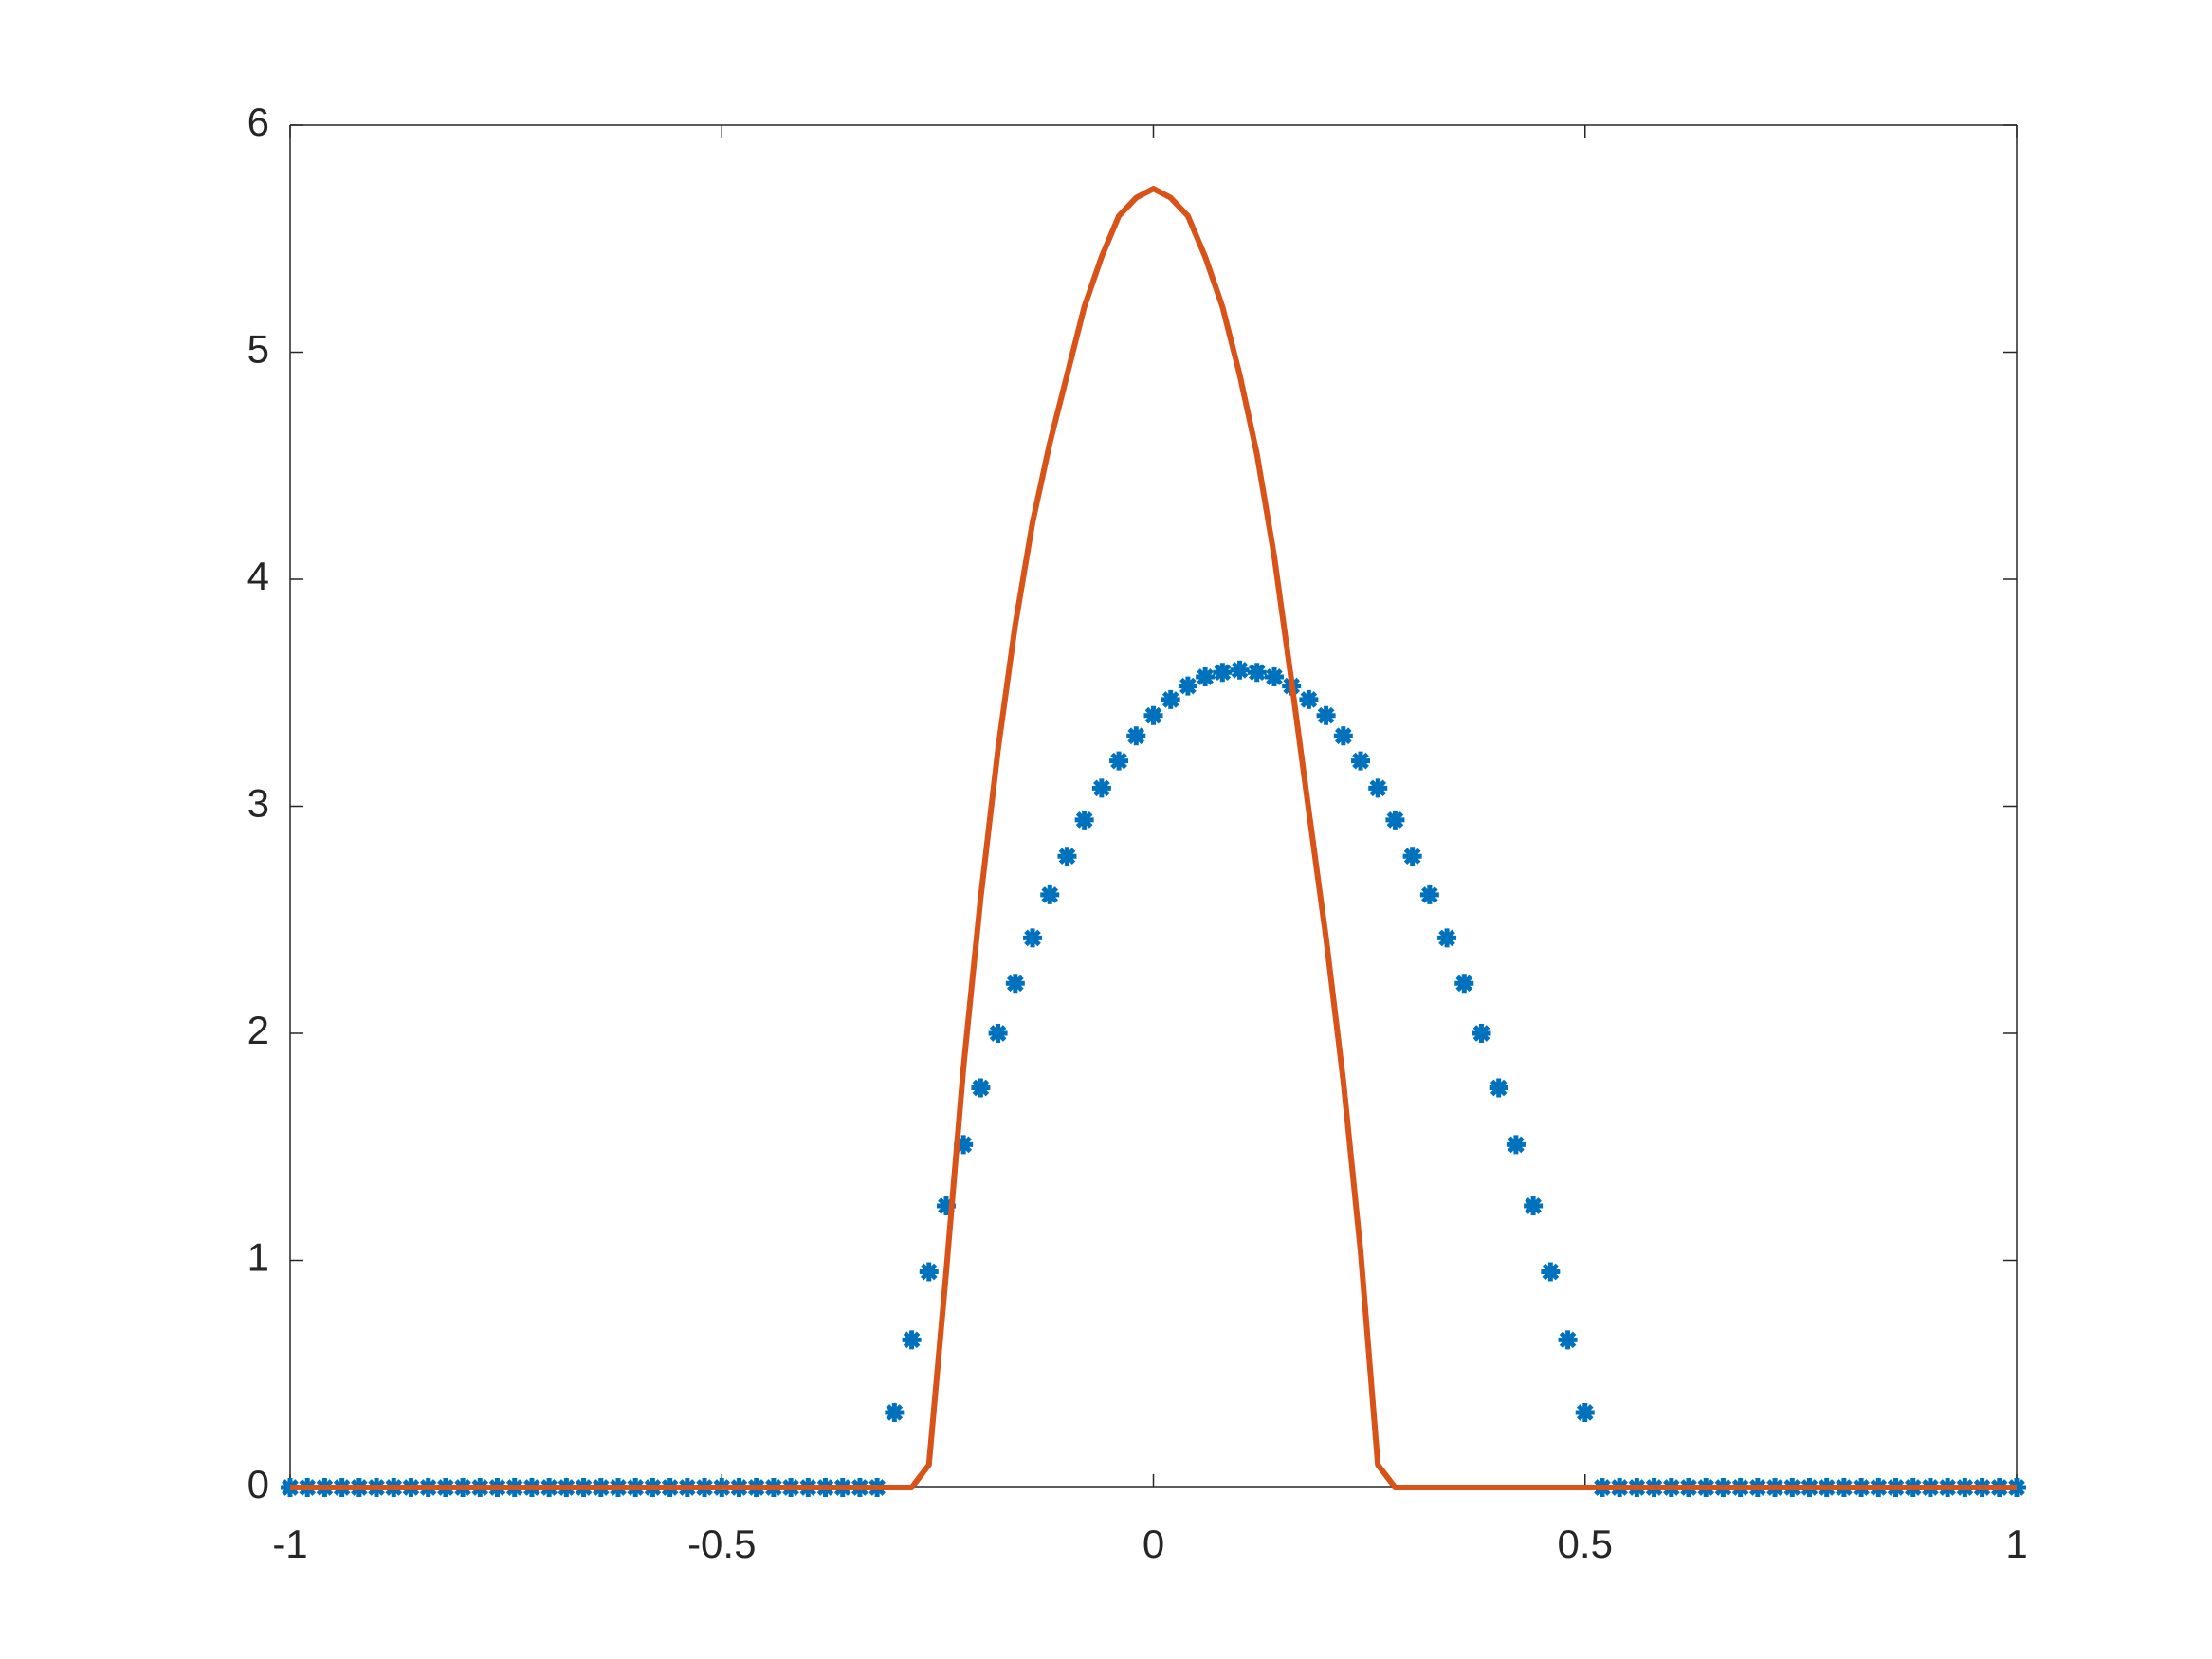  What do you see at coordinates (258, 1030) in the screenshot?
I see `y-tick-label: 2` at bounding box center [258, 1030].